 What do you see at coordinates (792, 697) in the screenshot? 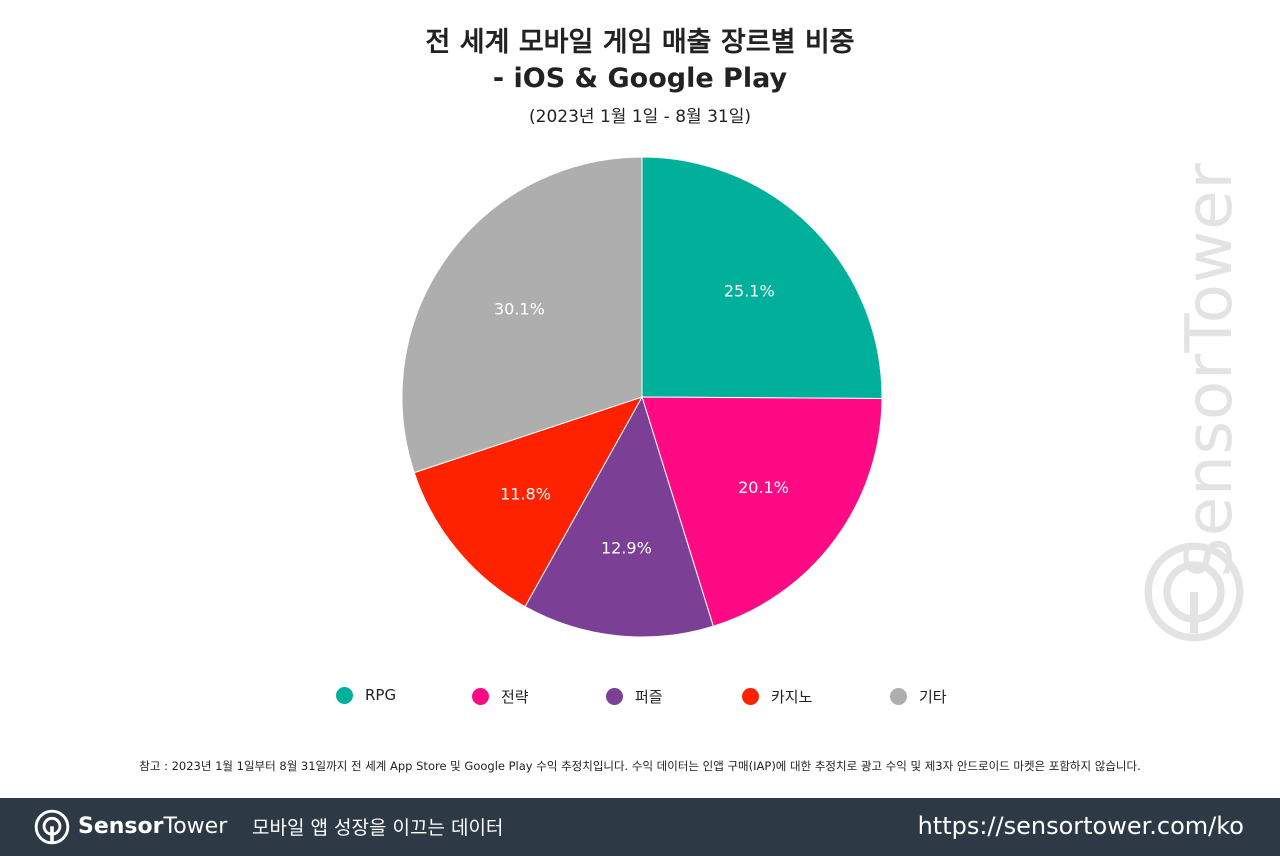
I see `legend-label: 카지노` at bounding box center [792, 697].